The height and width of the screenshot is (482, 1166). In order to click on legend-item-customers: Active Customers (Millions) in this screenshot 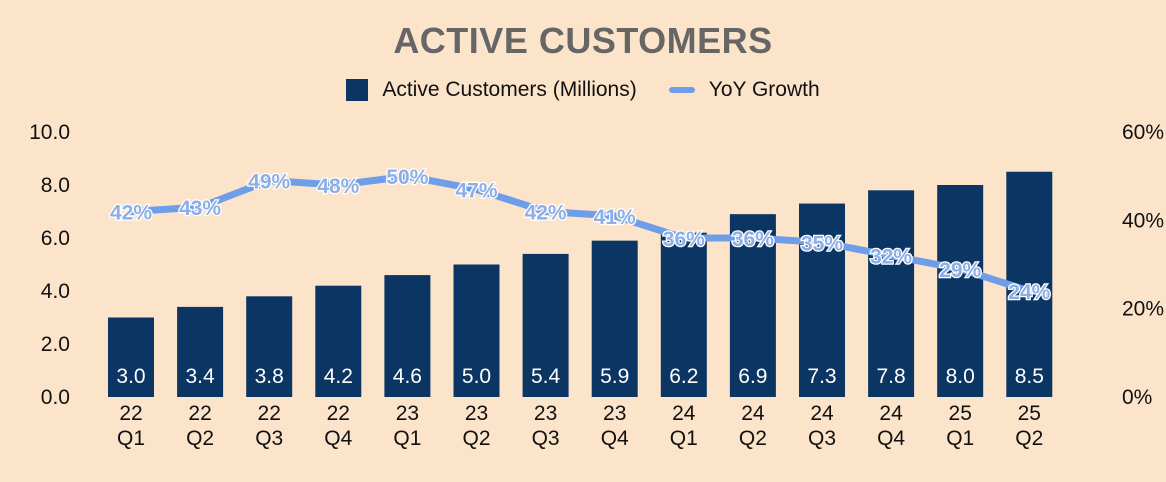, I will do `click(491, 90)`.